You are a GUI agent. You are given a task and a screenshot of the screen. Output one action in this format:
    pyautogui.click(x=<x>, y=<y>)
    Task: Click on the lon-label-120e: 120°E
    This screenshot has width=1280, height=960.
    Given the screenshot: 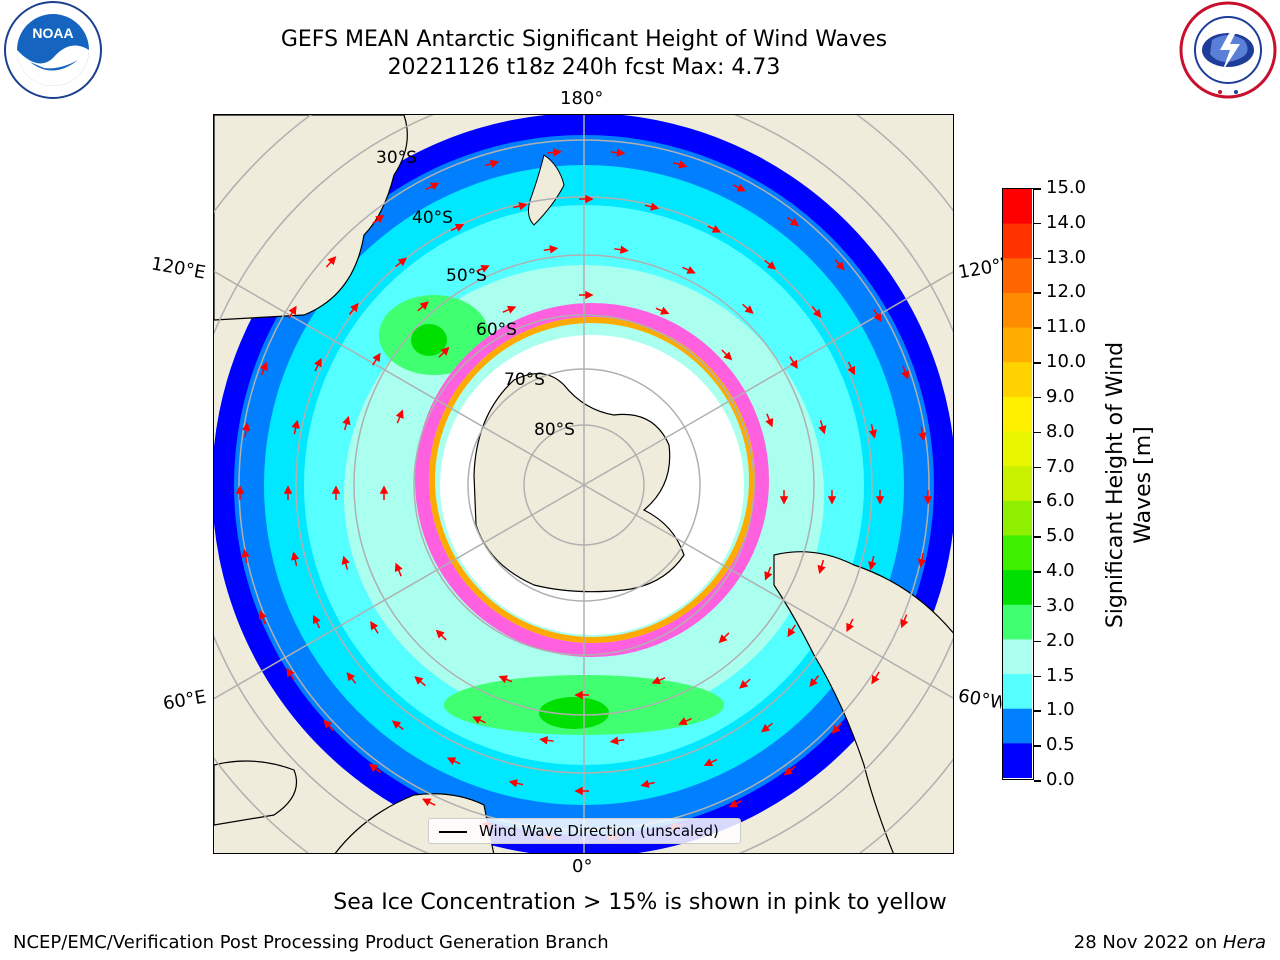 What is the action you would take?
    pyautogui.click(x=178, y=268)
    